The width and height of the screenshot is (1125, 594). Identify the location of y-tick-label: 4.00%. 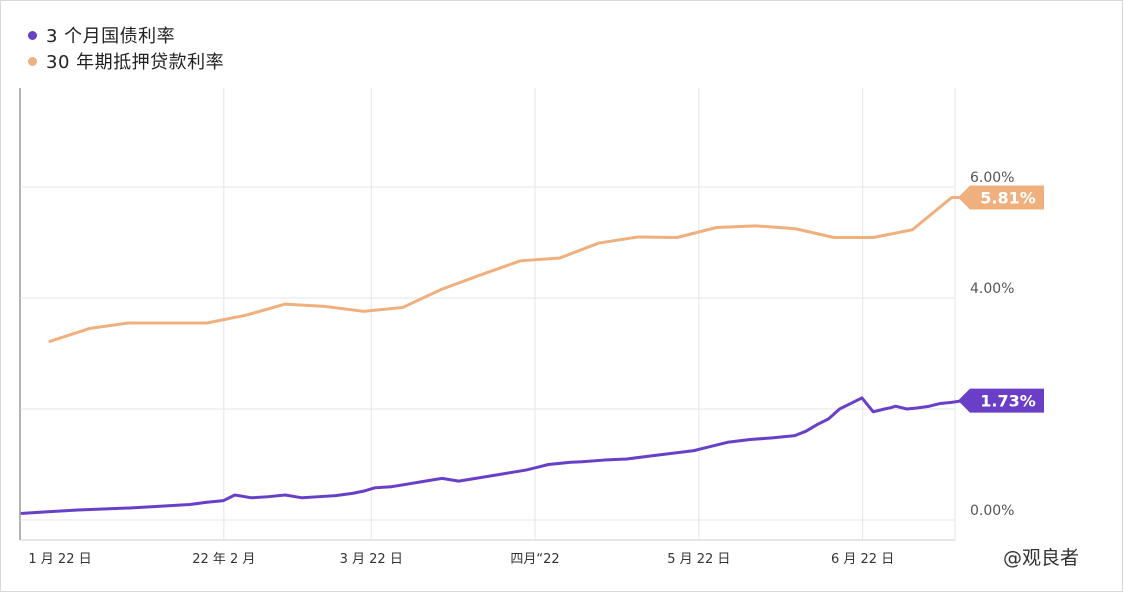
(992, 289).